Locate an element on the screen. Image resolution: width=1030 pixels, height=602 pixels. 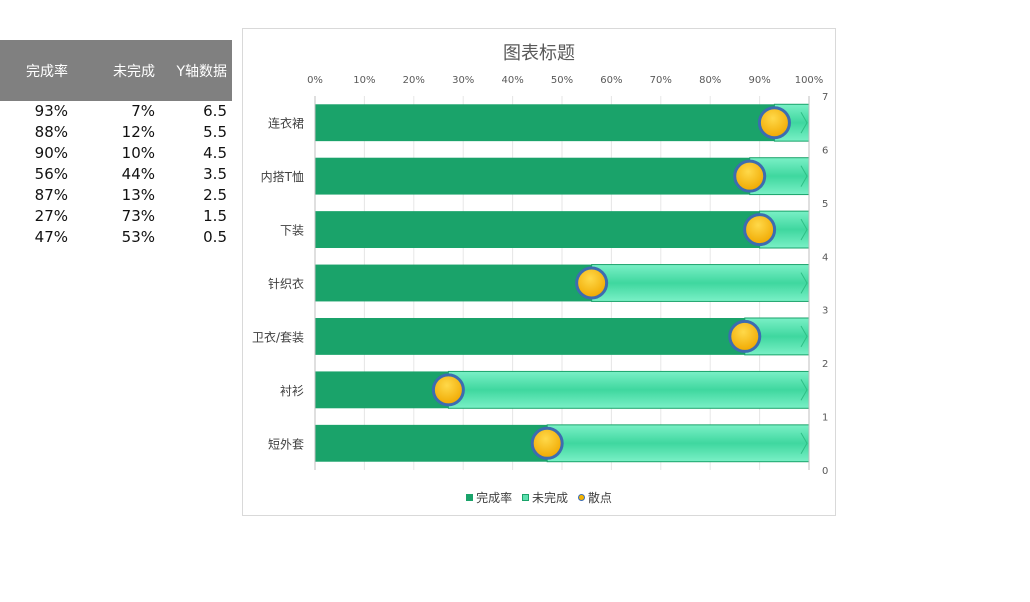
legend-item-completion: 完成率 is located at coordinates (489, 497).